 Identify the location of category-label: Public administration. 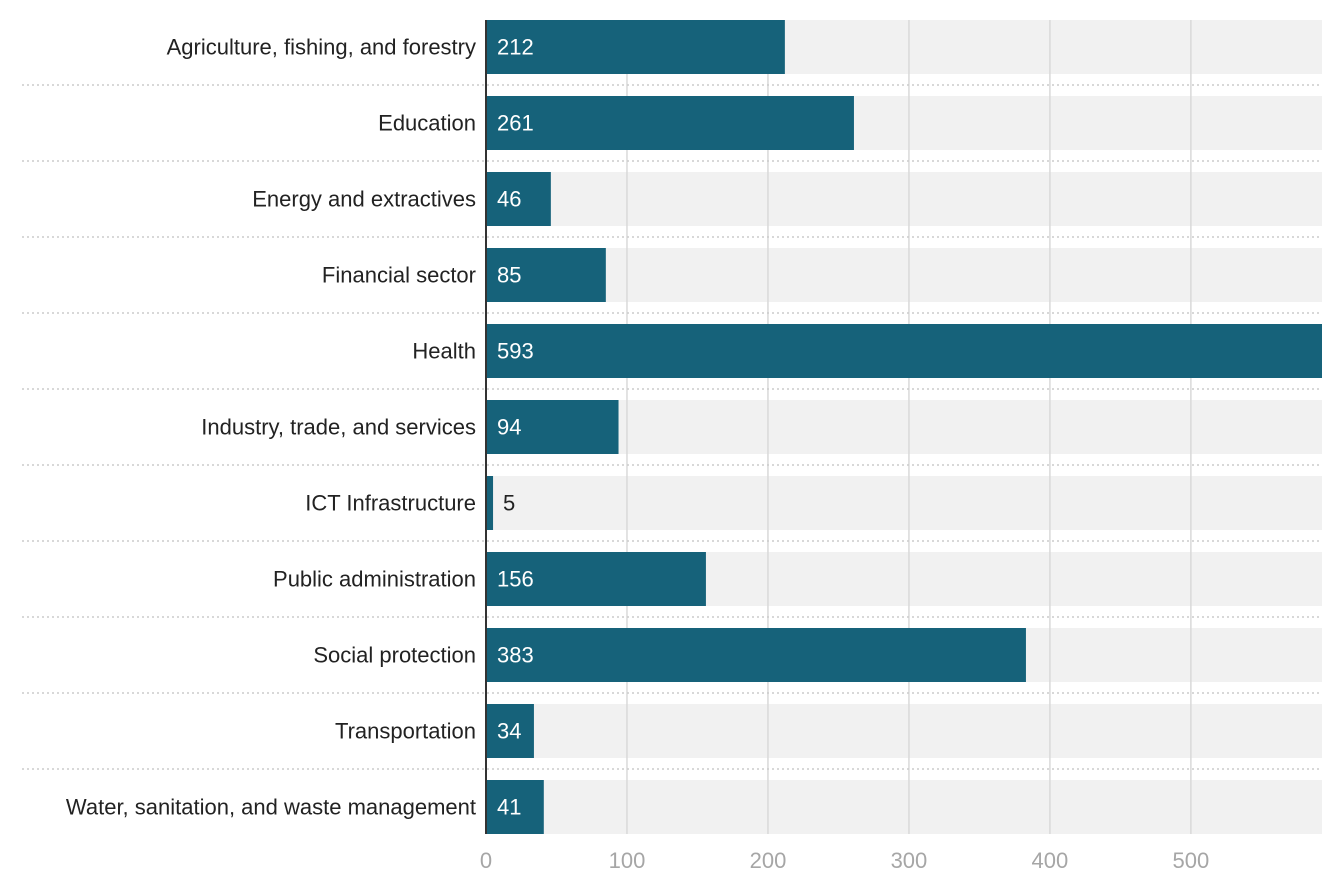
(374, 579).